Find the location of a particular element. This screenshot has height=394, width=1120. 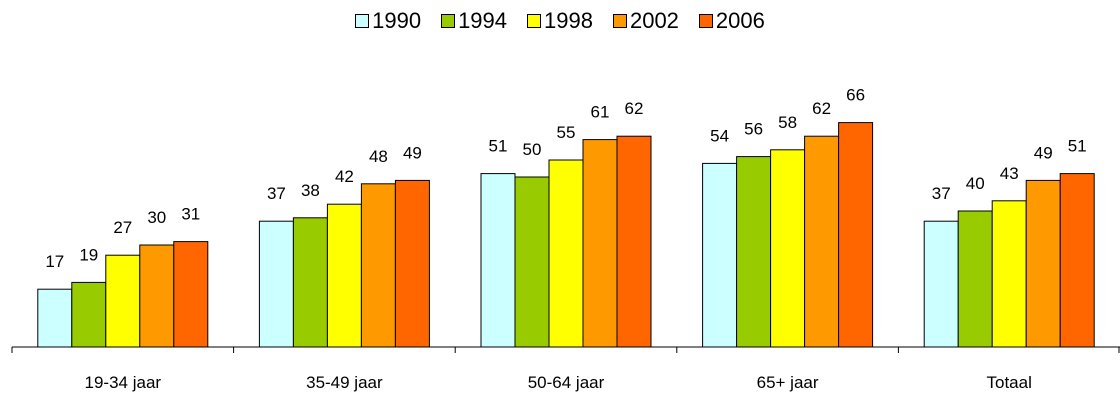

data-label-2006-4: 66 is located at coordinates (855, 95).